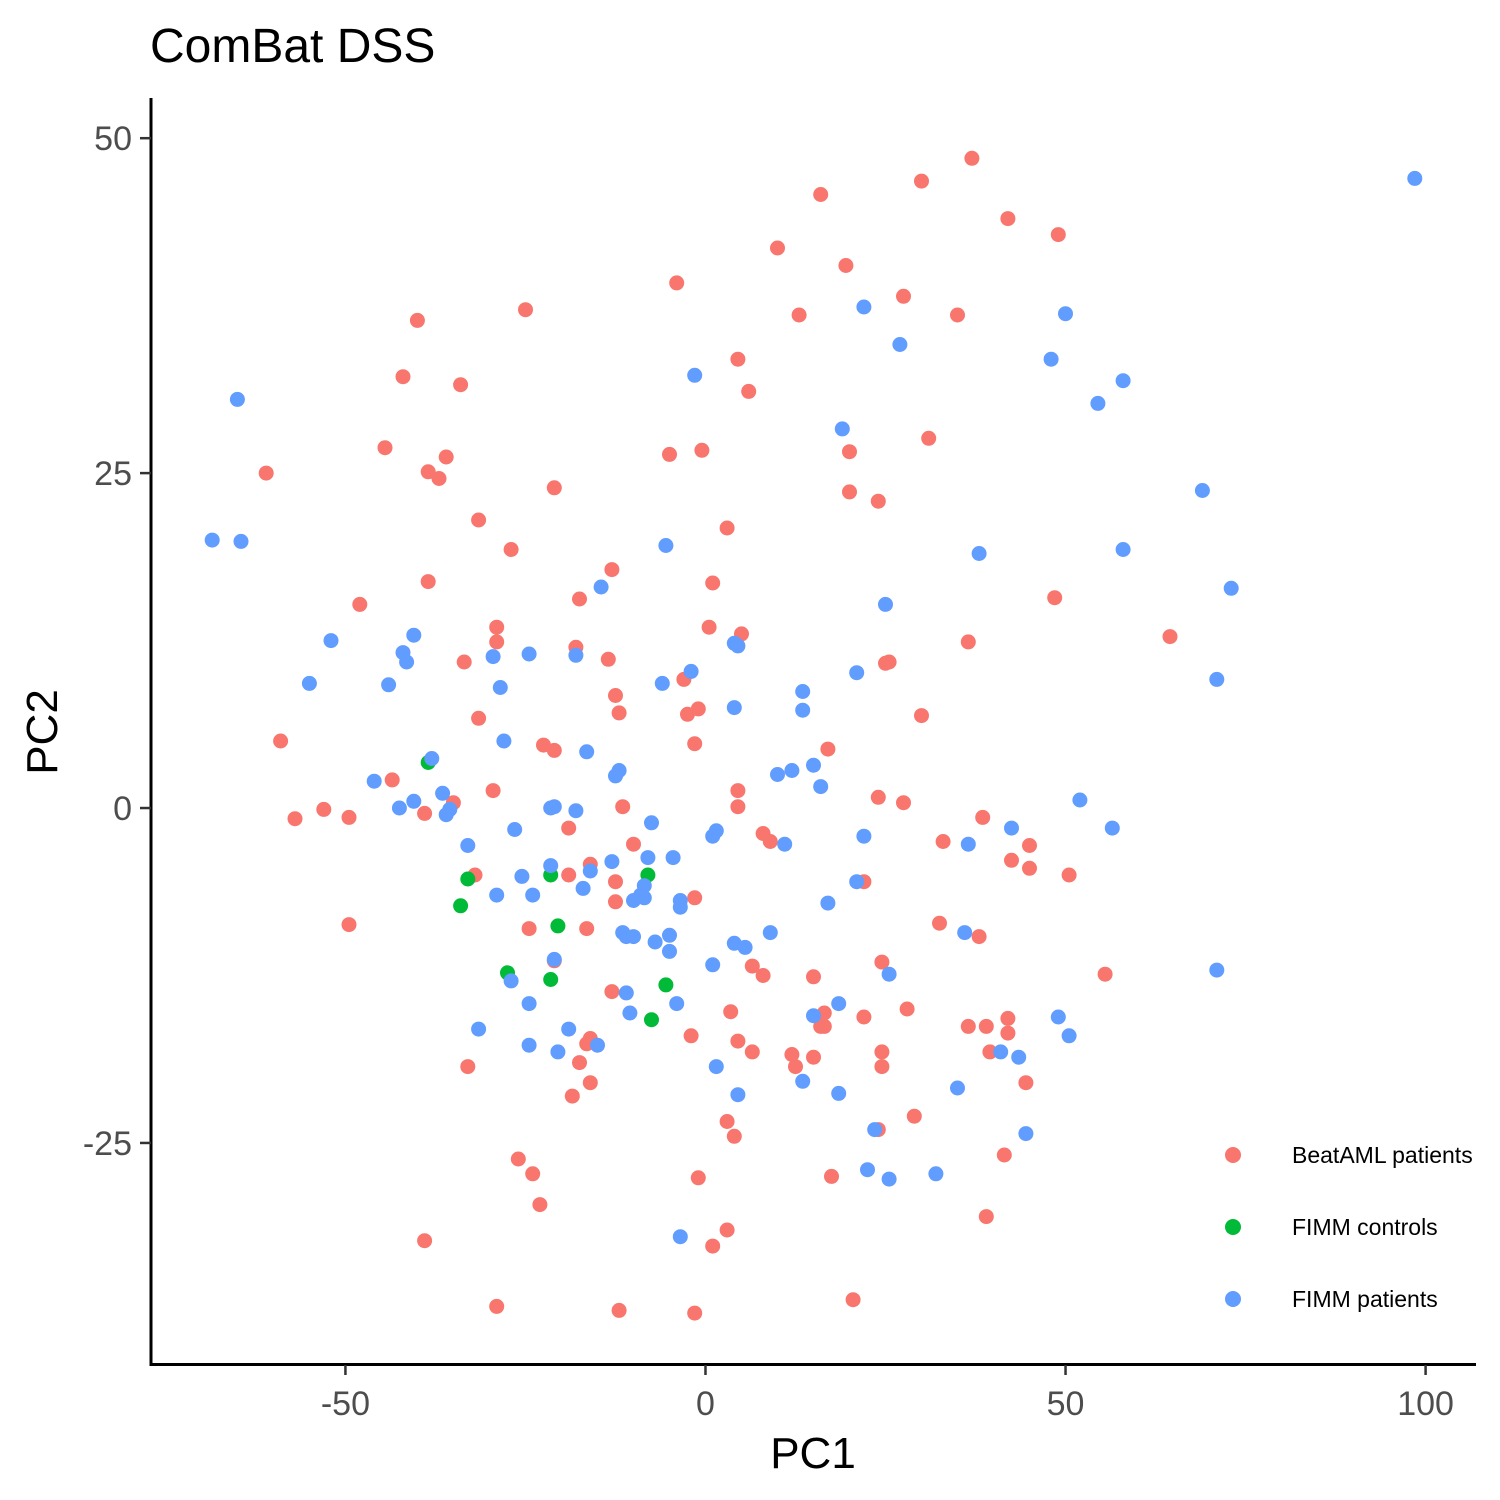 Image resolution: width=1500 pixels, height=1500 pixels. Describe the element at coordinates (1382, 1155) in the screenshot. I see `legend-label-beataml-patients: BeatAML patients` at that location.